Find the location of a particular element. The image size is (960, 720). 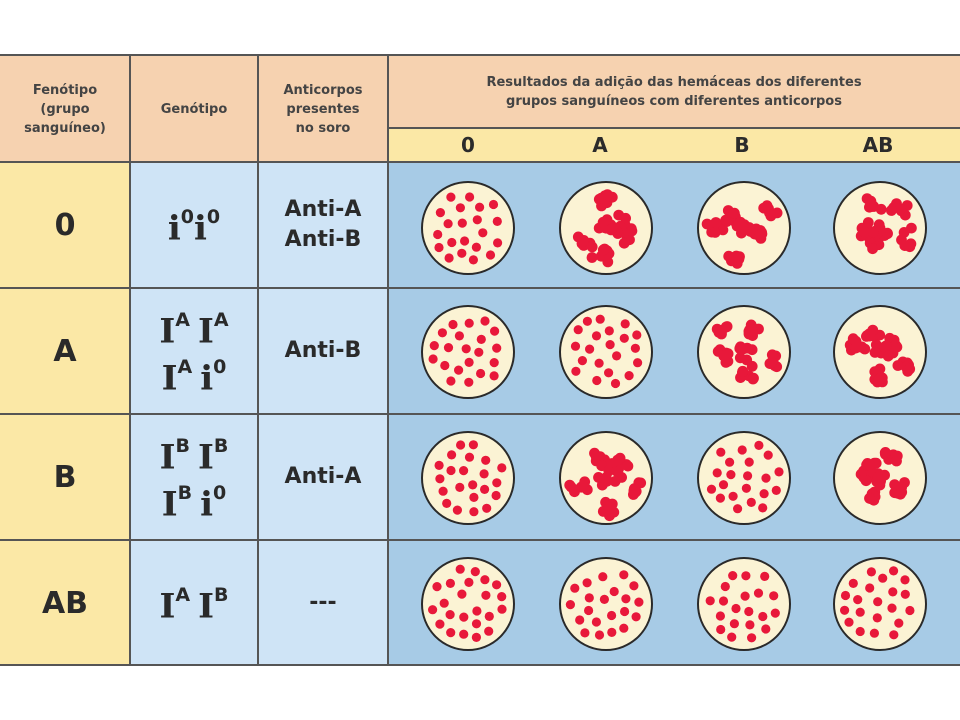

dish-b-b-dispersed is located at coordinates (744, 478).